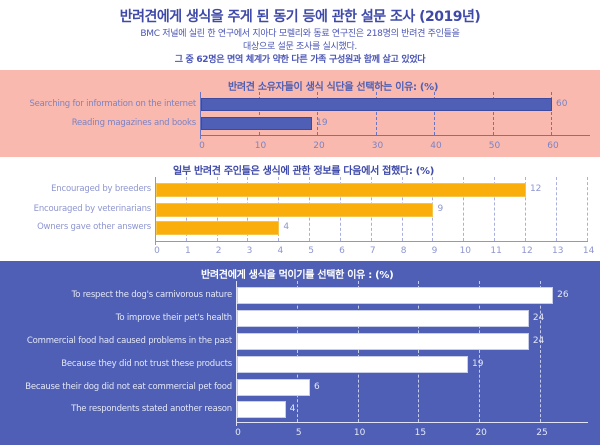  I want to click on chart-title: 일부 반려견 주인들은 생식에 관한 정보를 다음에서 접했다: (%), so click(304, 171).